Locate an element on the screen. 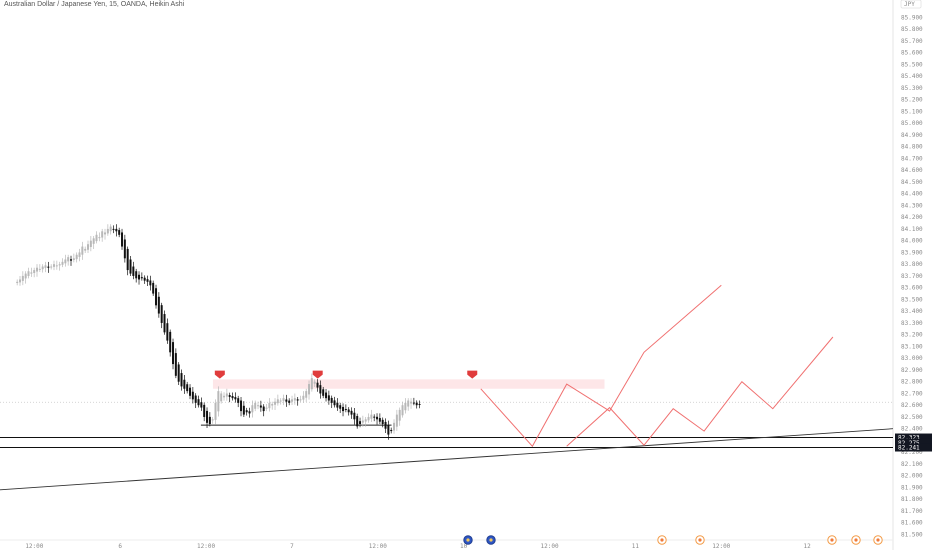  price-tag-label: 82.241 is located at coordinates (909, 448).